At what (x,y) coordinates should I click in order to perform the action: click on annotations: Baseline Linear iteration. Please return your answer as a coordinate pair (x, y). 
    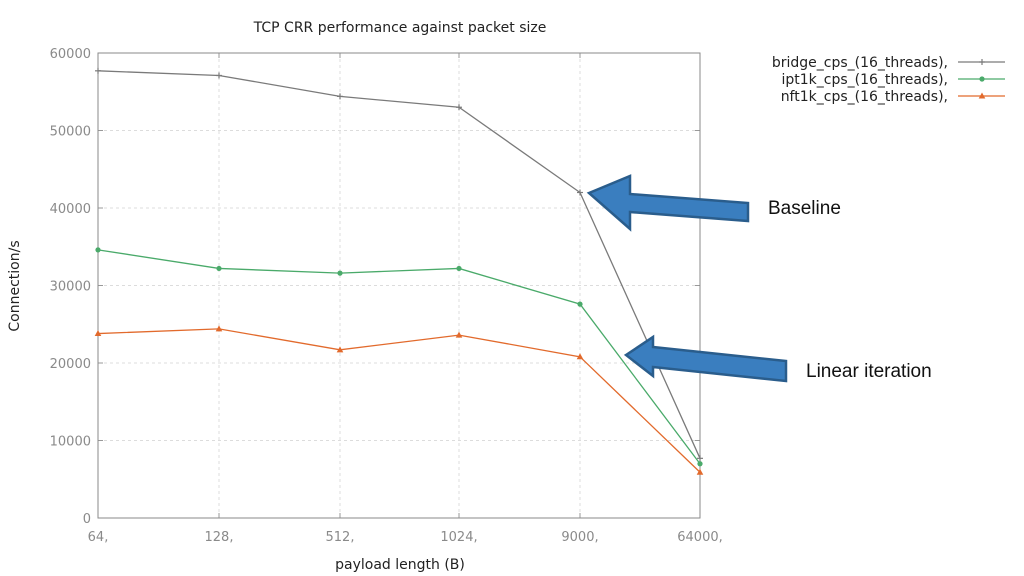
    Looking at the image, I should click on (759, 278).